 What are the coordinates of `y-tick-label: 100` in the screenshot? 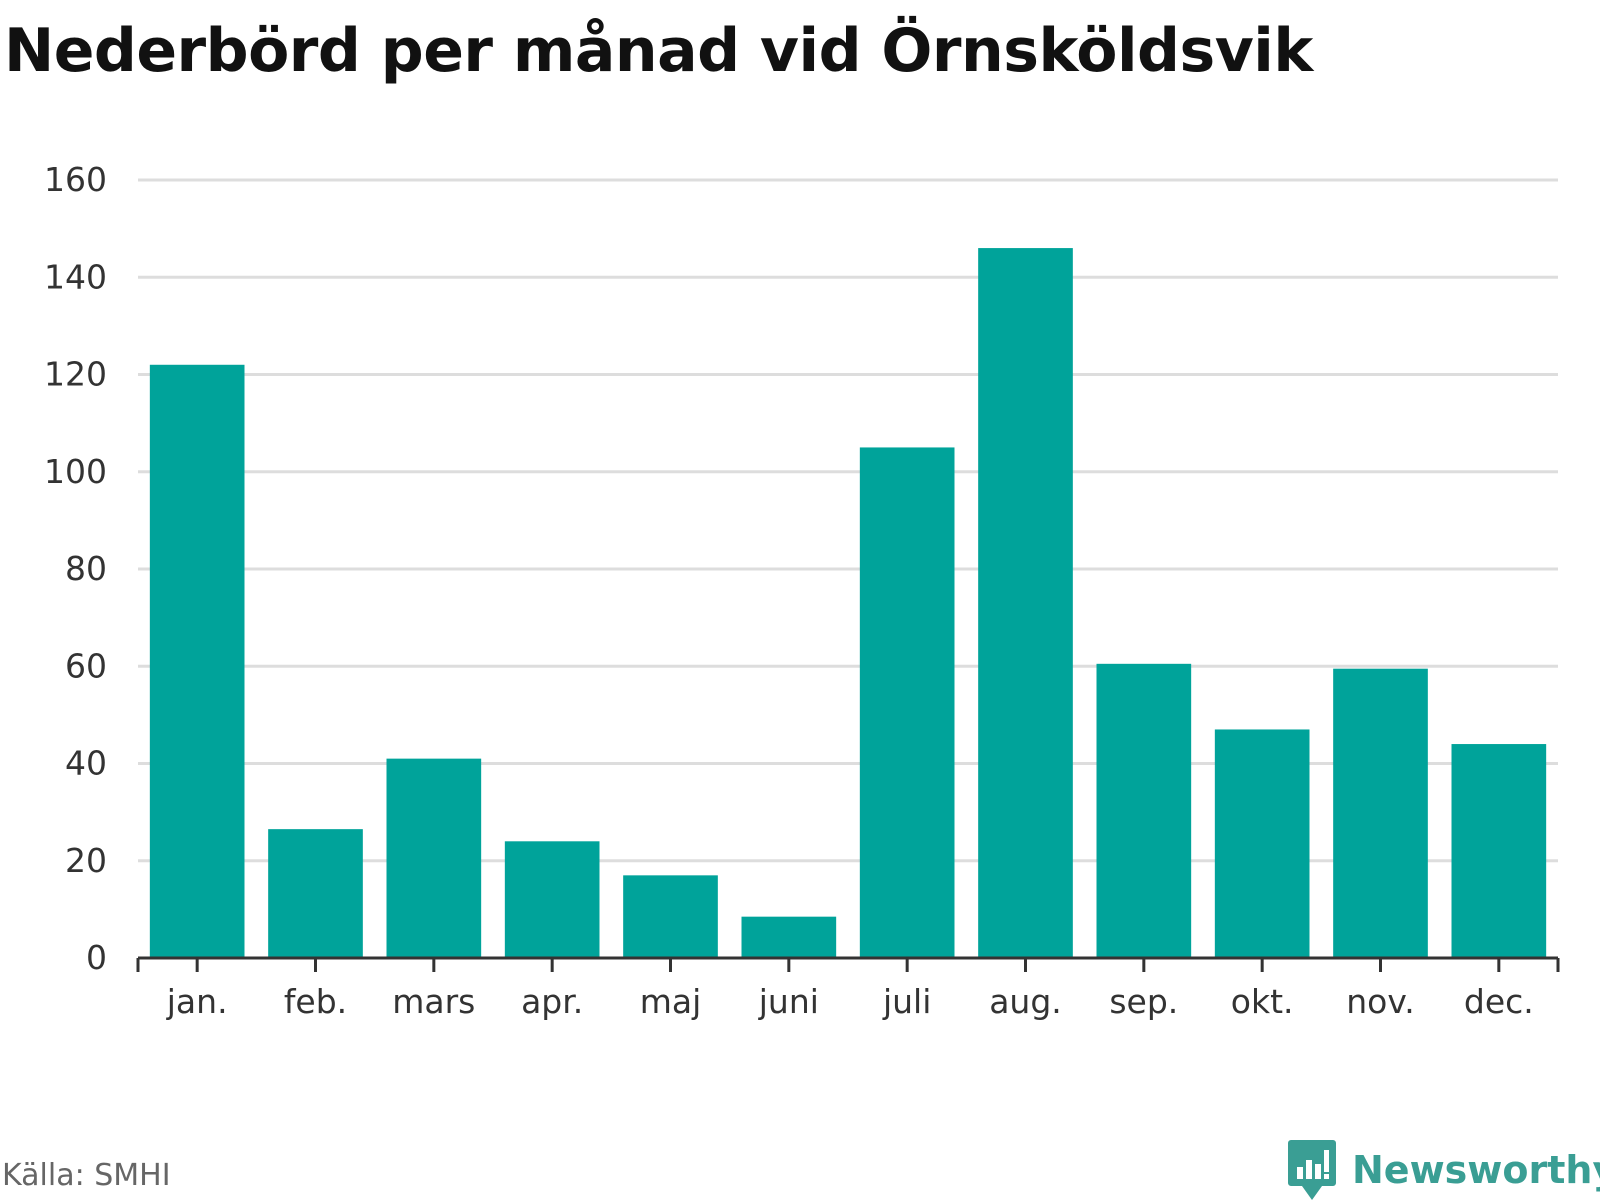 It's located at (75, 471).